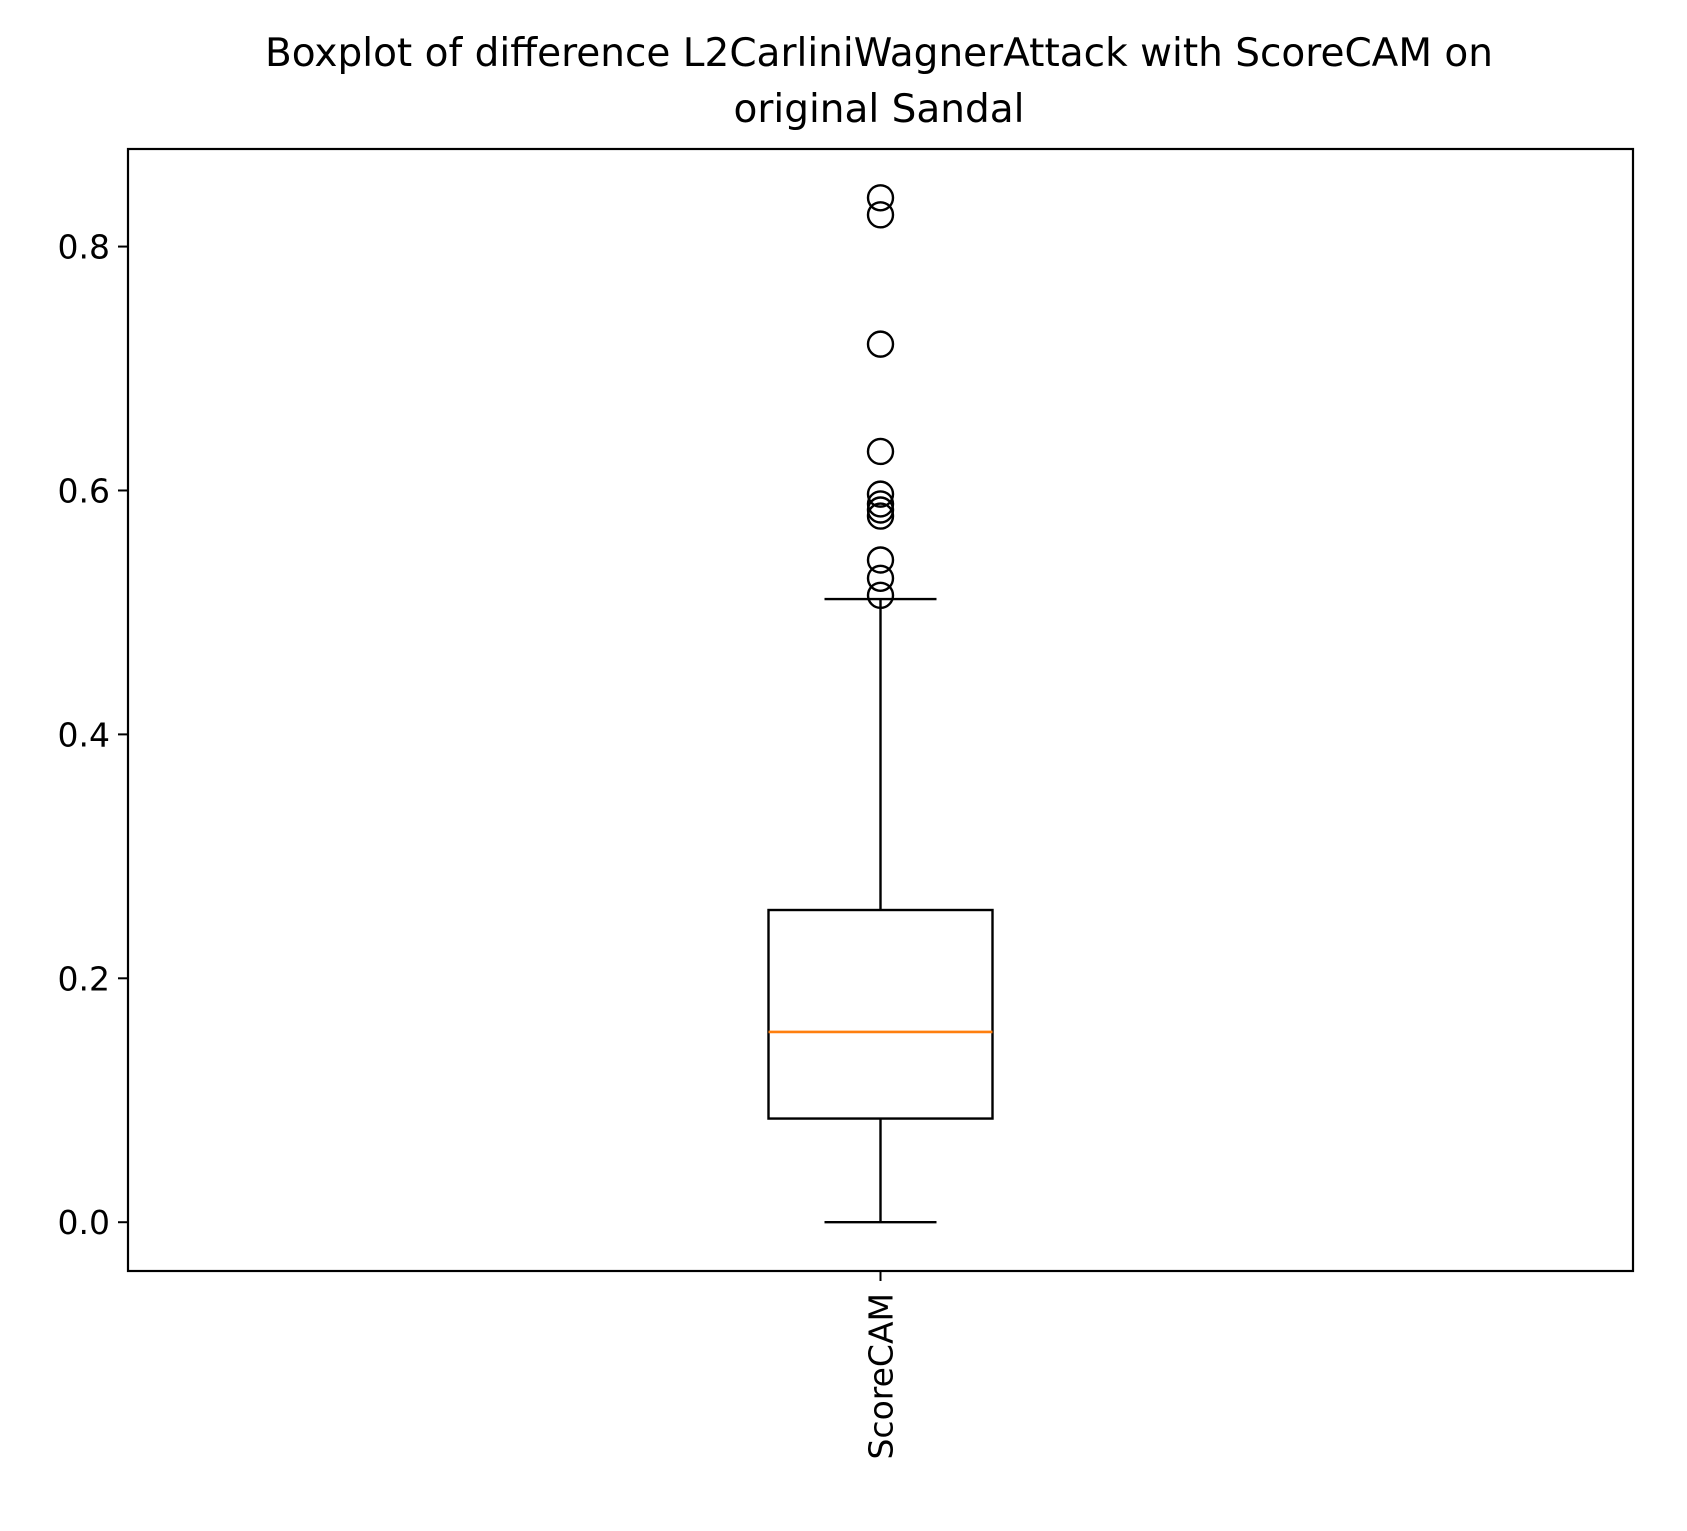  What do you see at coordinates (878, 109) in the screenshot?
I see `chart-title-line-2: original Sandal` at bounding box center [878, 109].